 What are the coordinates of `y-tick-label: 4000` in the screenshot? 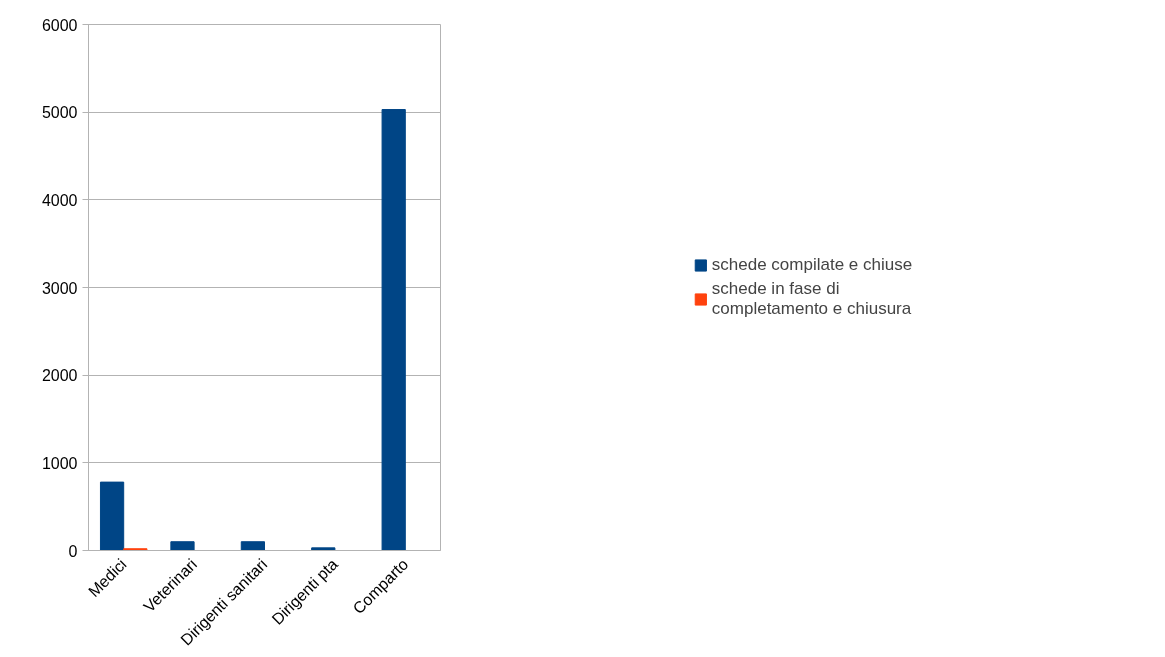 It's located at (59, 200).